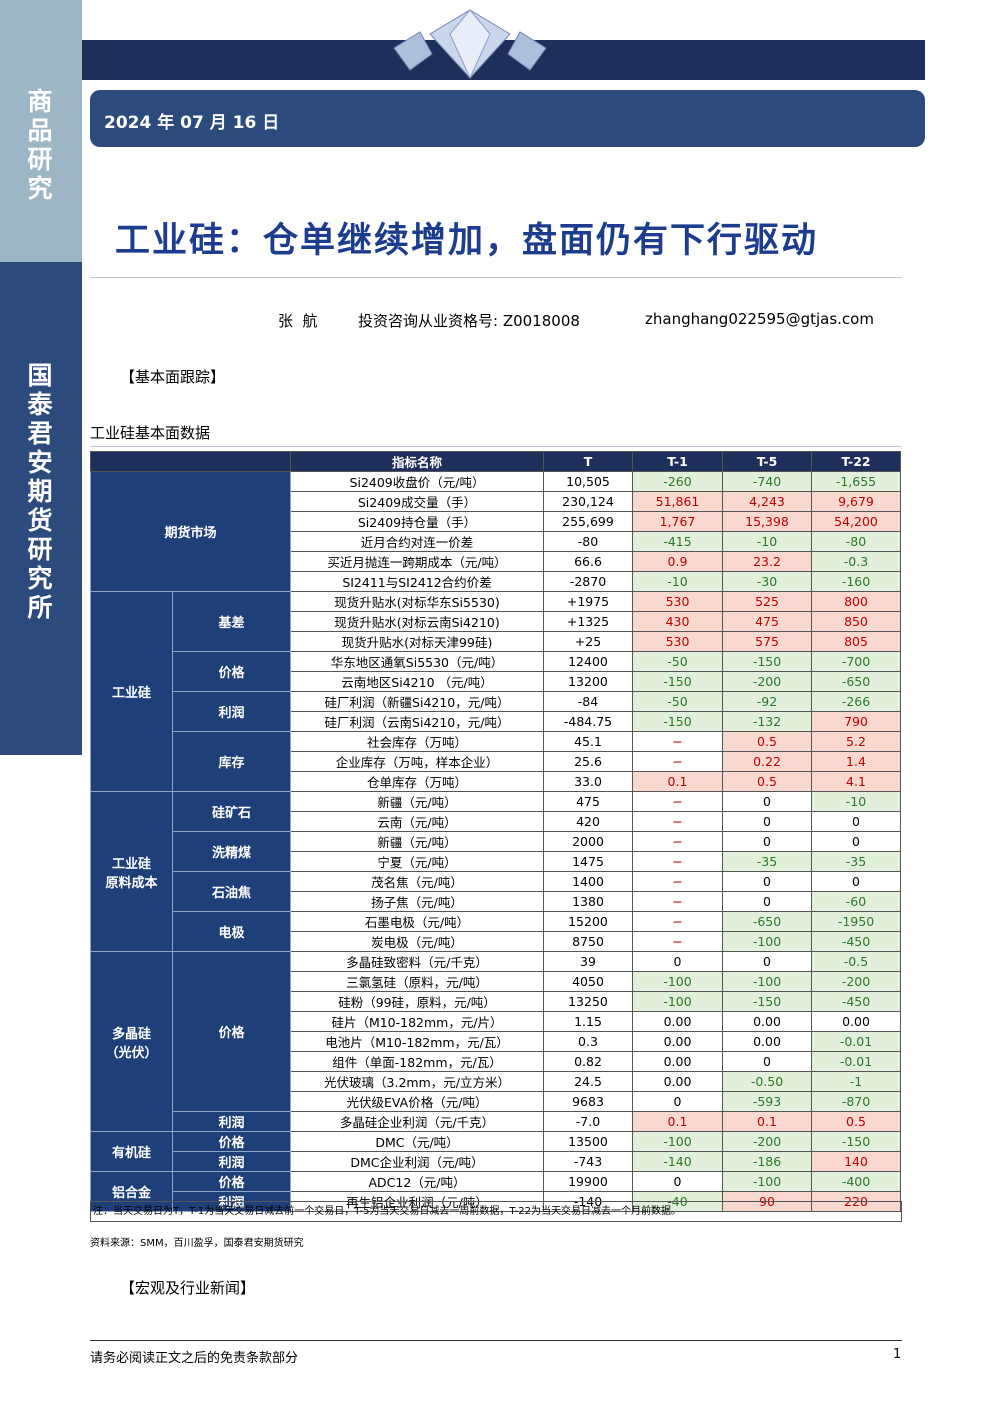 This screenshot has width=992, height=1403. I want to click on subgroup-label: 电极, so click(231, 931).